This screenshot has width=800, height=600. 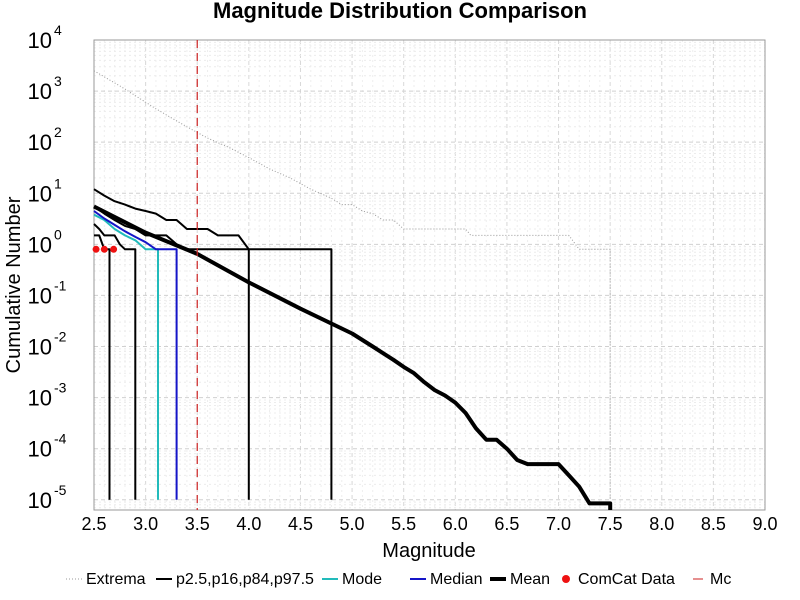 I want to click on x-tick-label: 3.0, so click(x=145, y=524).